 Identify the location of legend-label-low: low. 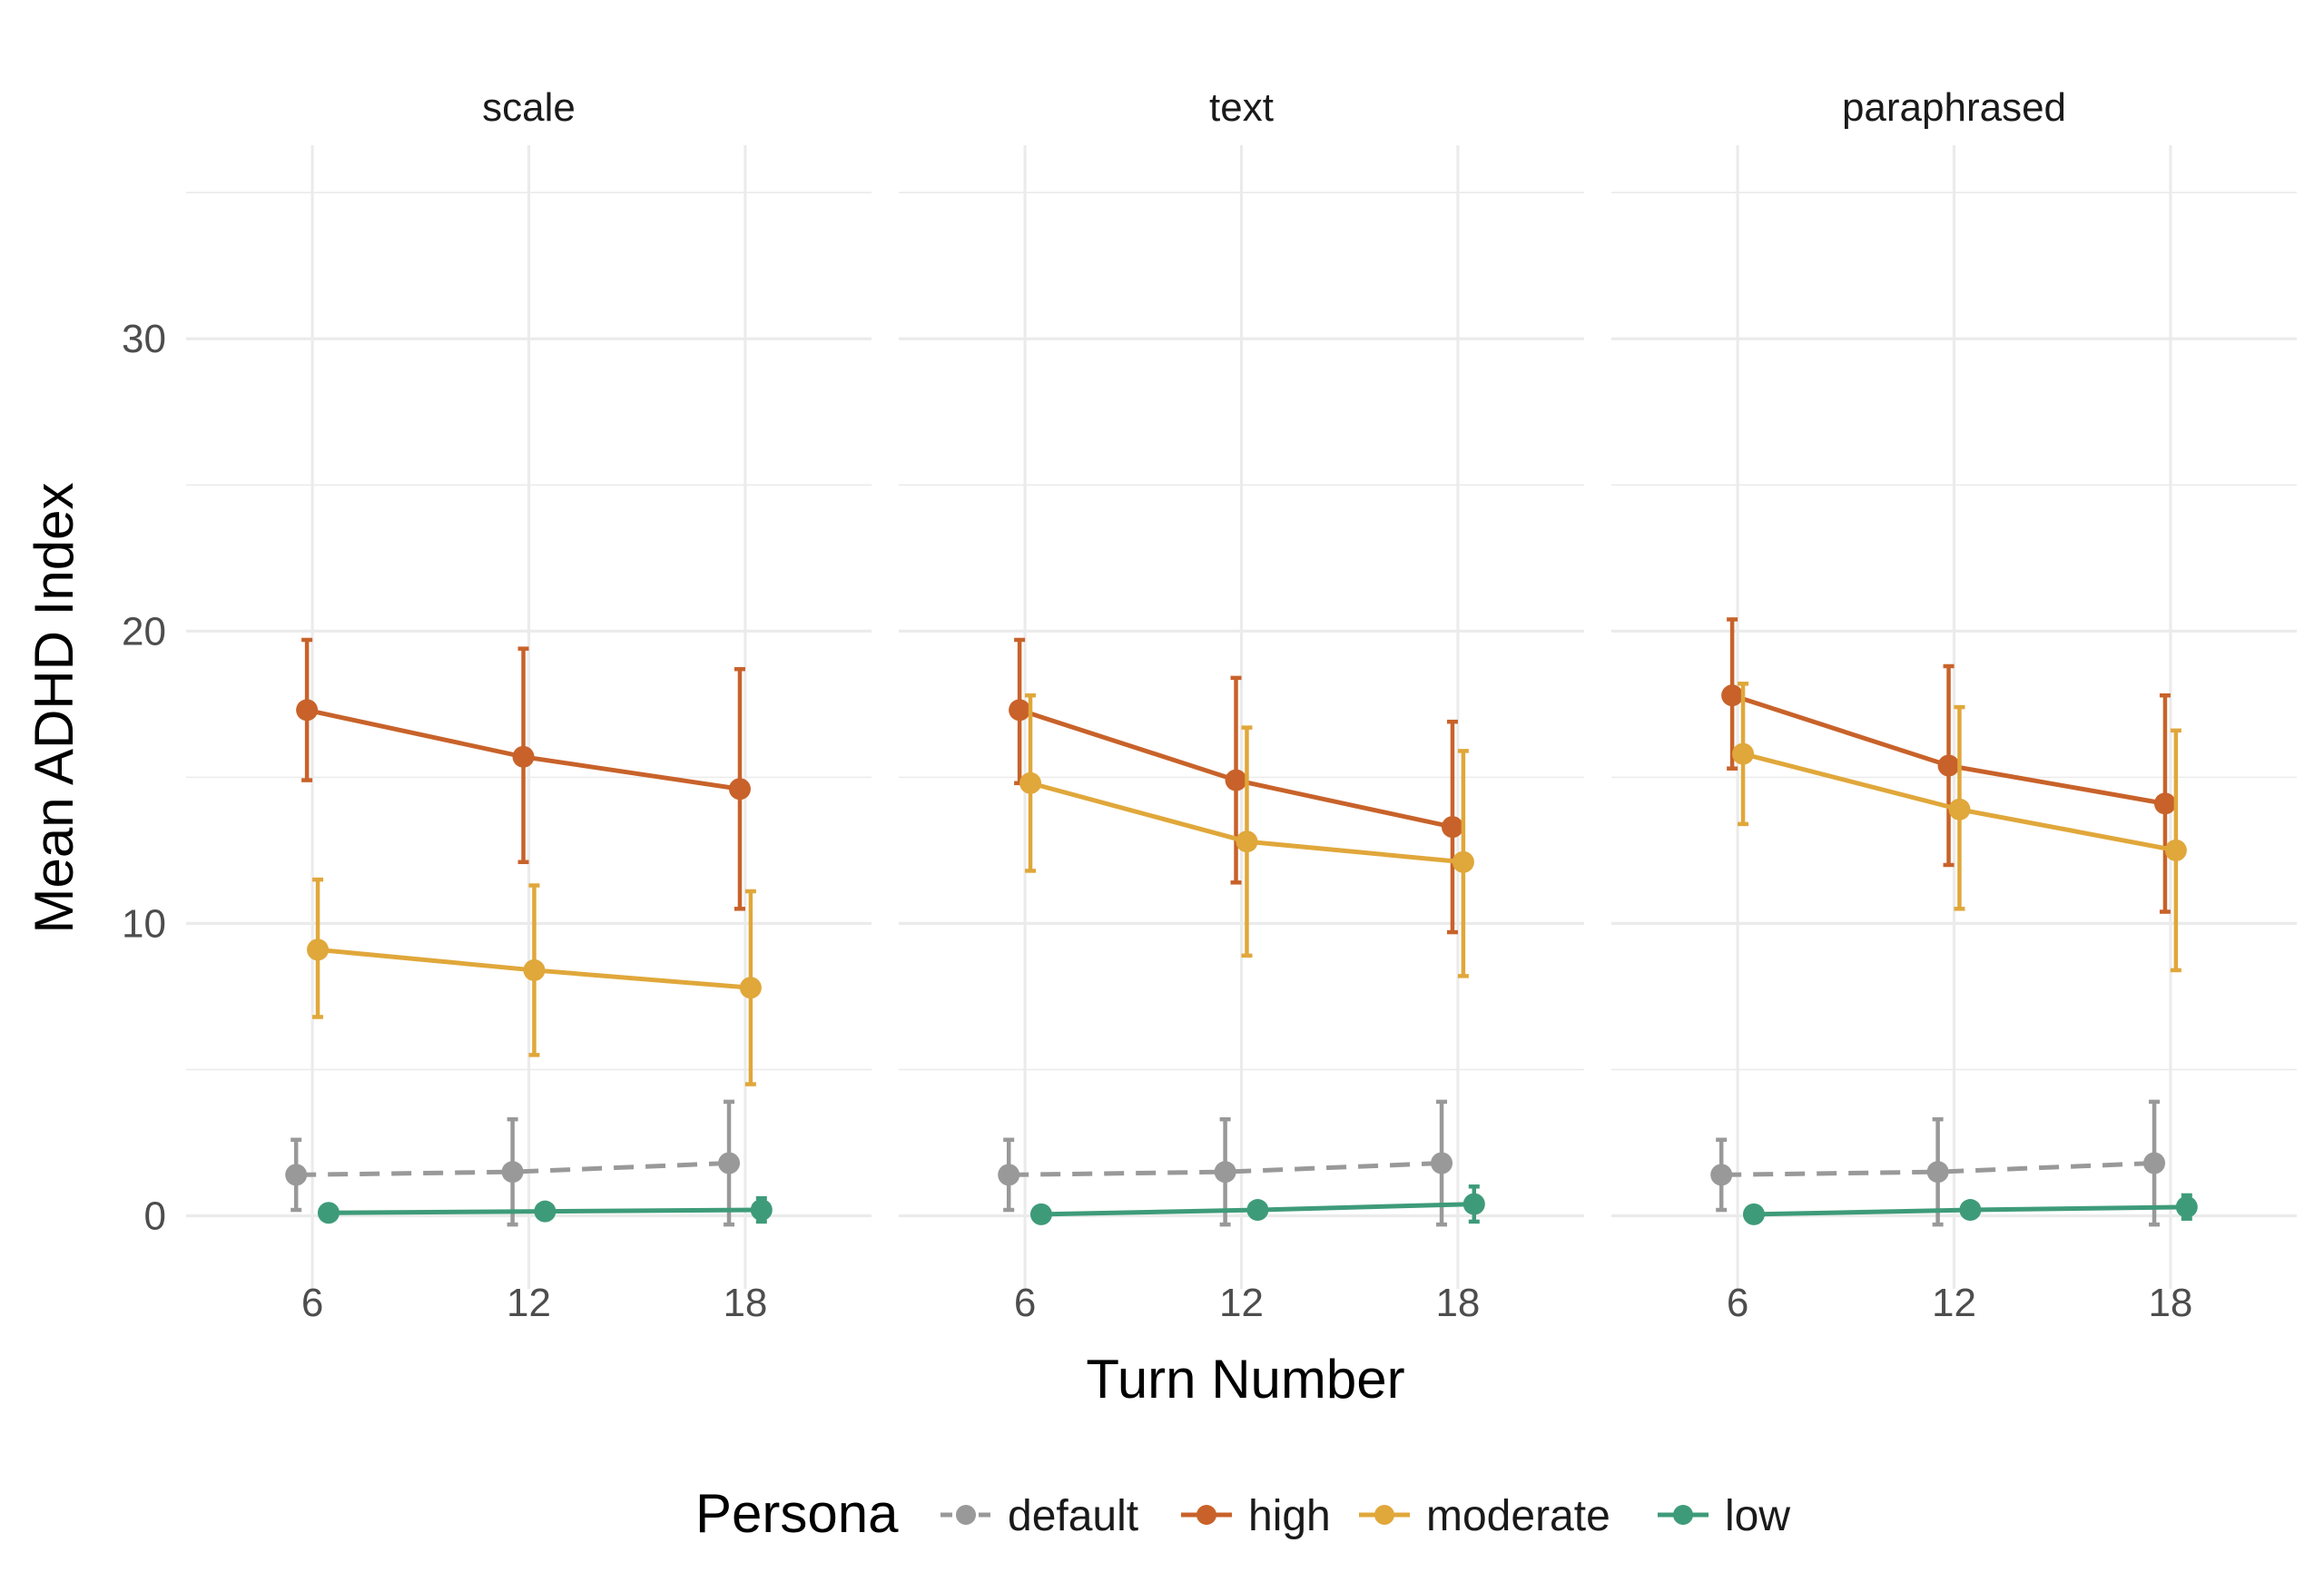
(1757, 1516).